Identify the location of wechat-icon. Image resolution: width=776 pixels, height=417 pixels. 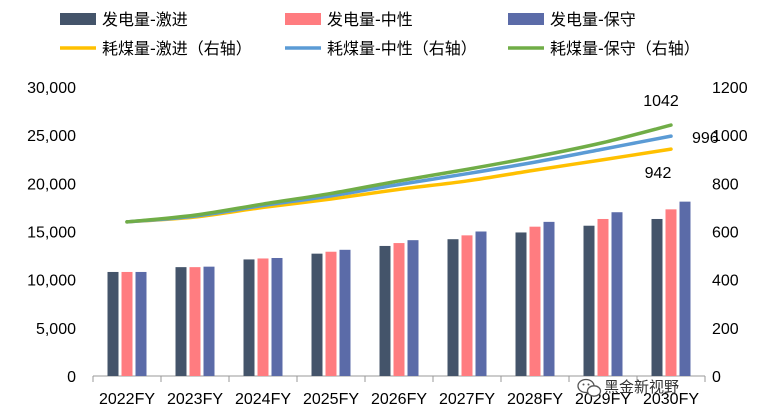
(589, 387).